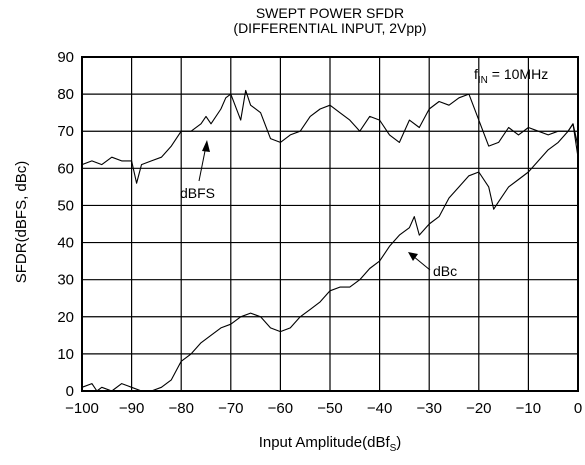 The width and height of the screenshot is (585, 465). I want to click on x-tick-label: −70, so click(230, 408).